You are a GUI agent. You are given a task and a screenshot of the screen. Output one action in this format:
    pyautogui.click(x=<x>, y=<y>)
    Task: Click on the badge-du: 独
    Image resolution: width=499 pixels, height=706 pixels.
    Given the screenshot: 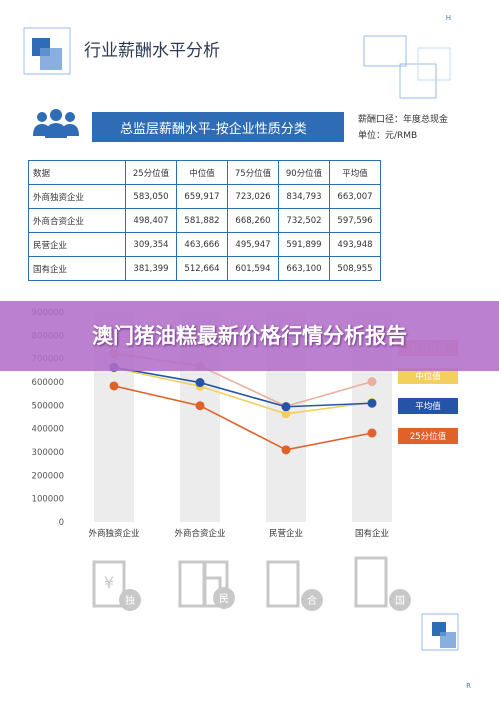 What is the action you would take?
    pyautogui.click(x=130, y=600)
    